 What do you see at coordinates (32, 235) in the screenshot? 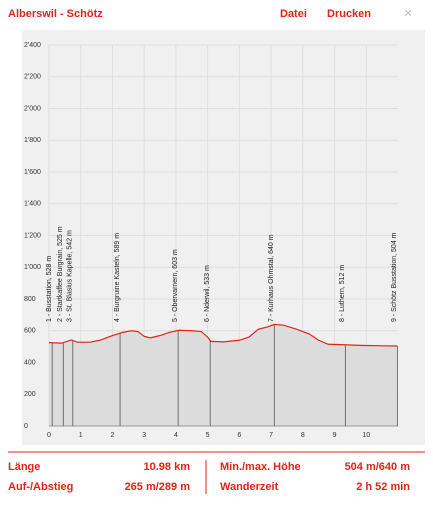
I see `y-tick-label: 1'200` at bounding box center [32, 235].